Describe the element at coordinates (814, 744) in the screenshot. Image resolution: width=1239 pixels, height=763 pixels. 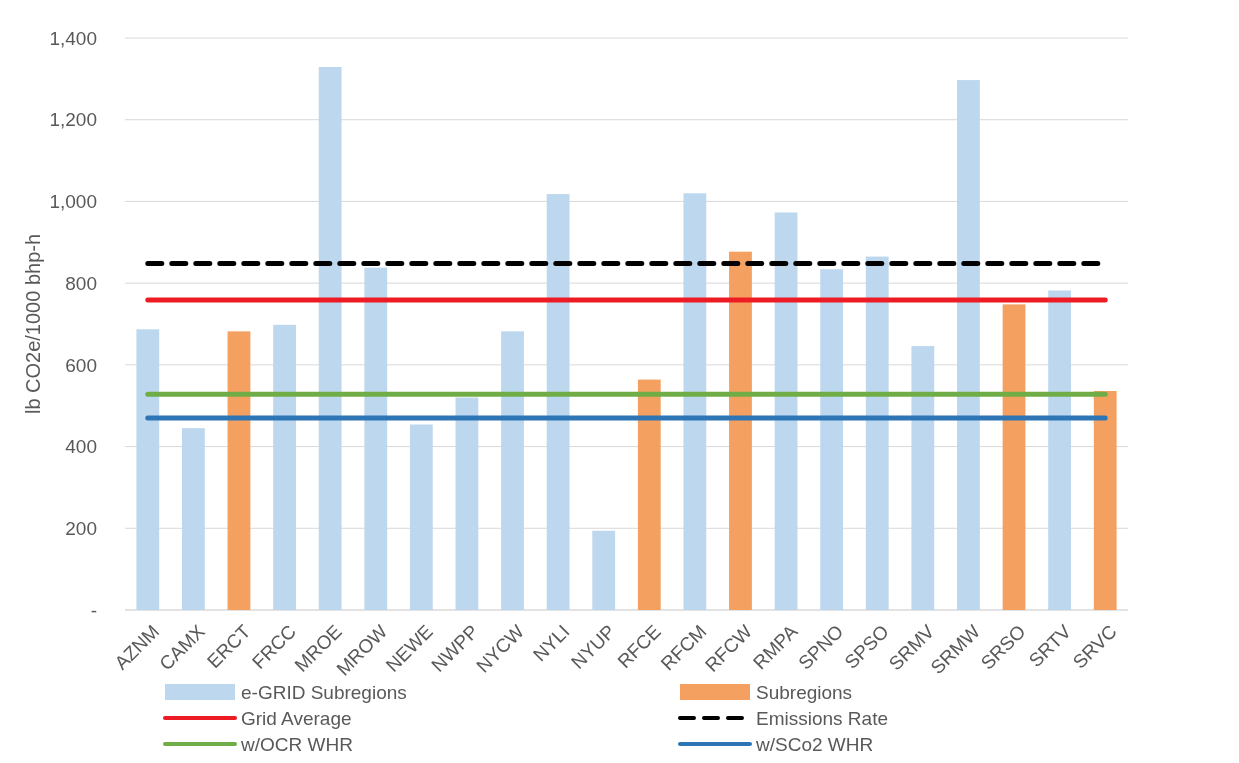
I see `legend-label: w/SCo2 WHR` at that location.